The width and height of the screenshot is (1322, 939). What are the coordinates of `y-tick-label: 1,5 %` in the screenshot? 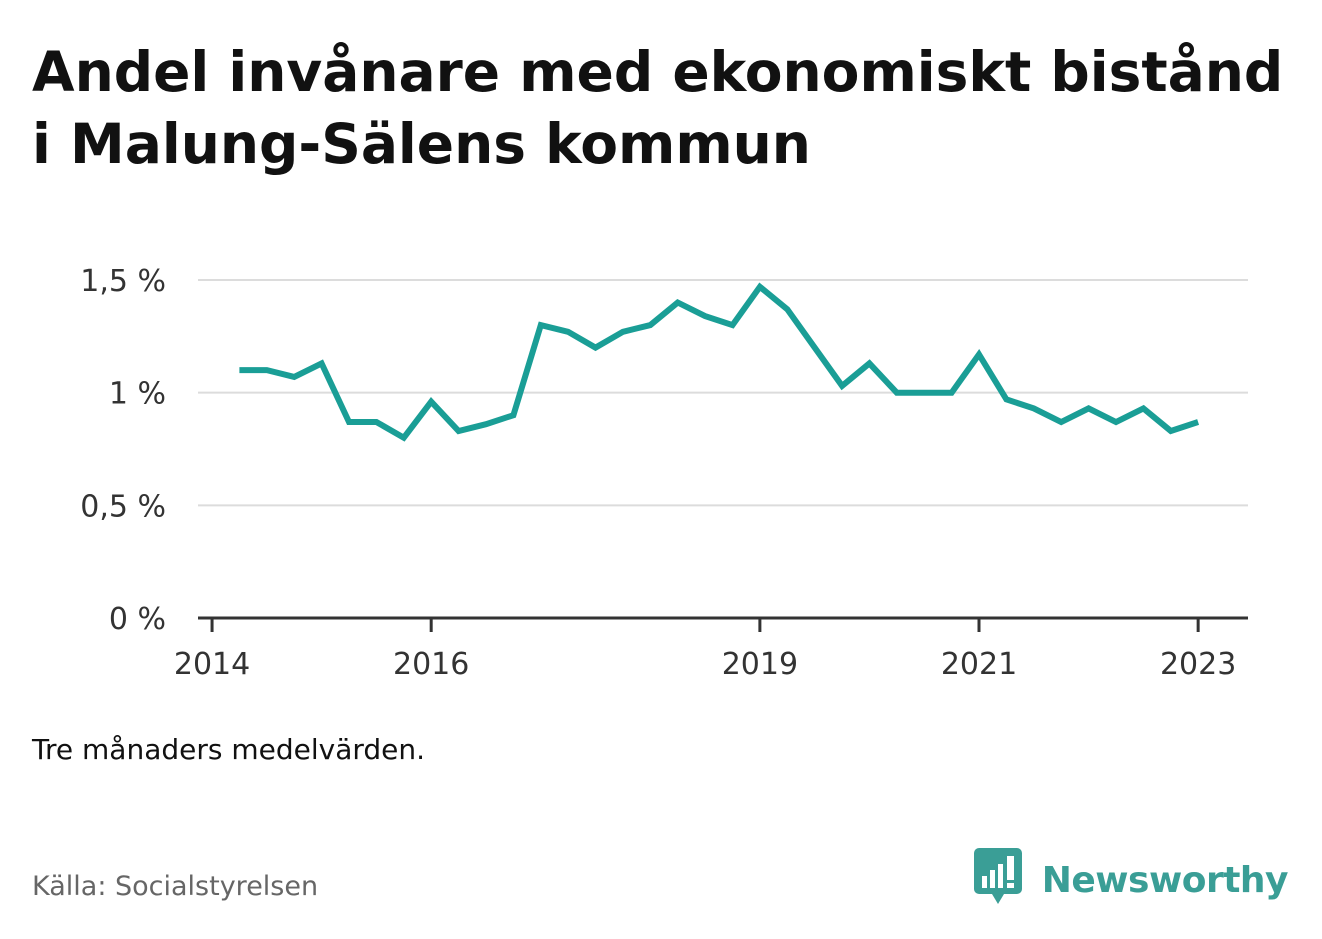 It's located at (123, 281).